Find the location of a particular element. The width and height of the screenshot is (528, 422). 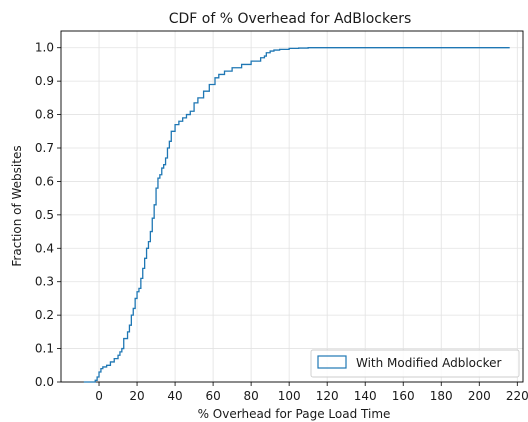

legend-label: With Modified Adblocker is located at coordinates (428, 363).